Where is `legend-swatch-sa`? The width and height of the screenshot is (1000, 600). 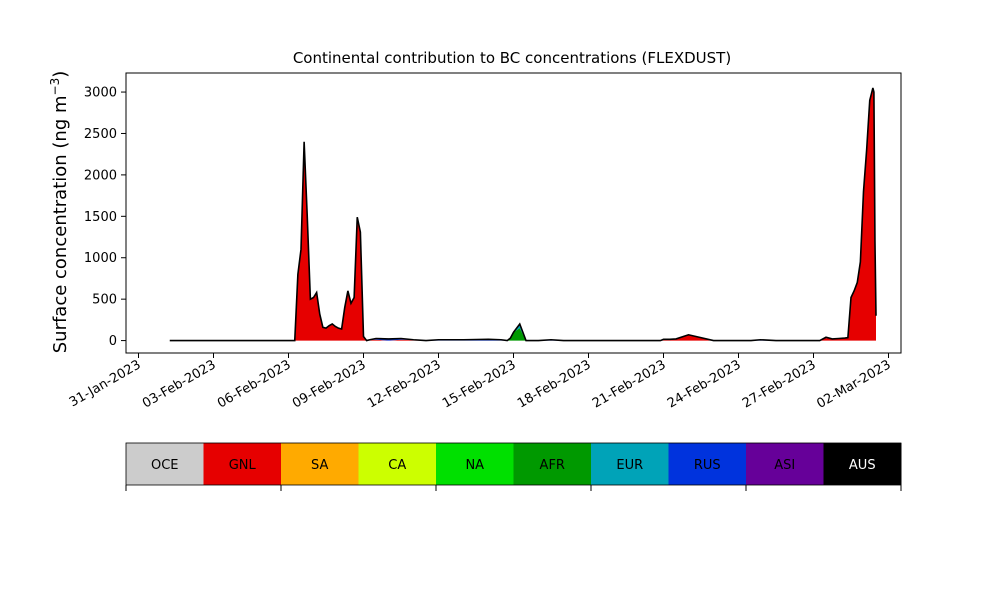 legend-swatch-sa is located at coordinates (320, 464).